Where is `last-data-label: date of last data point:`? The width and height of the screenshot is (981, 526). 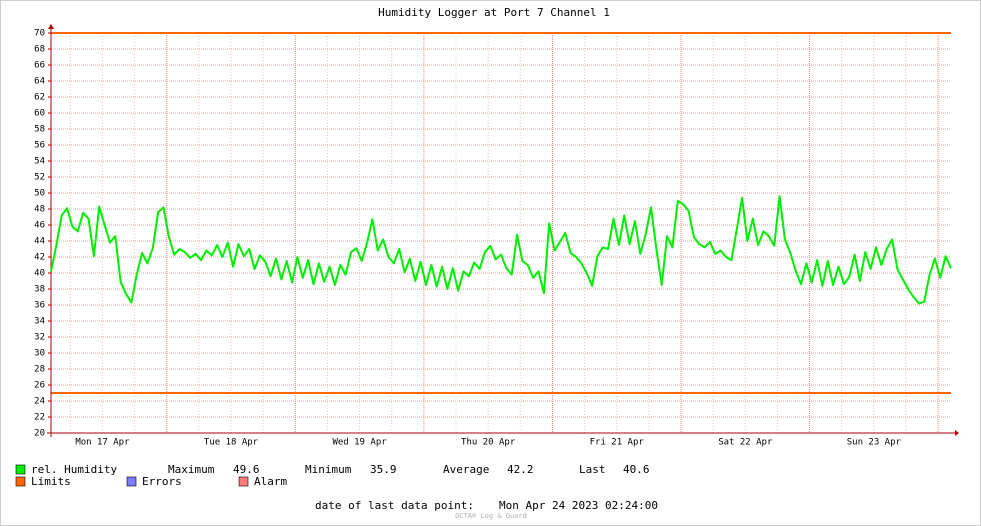 last-data-label: date of last data point: is located at coordinates (394, 505).